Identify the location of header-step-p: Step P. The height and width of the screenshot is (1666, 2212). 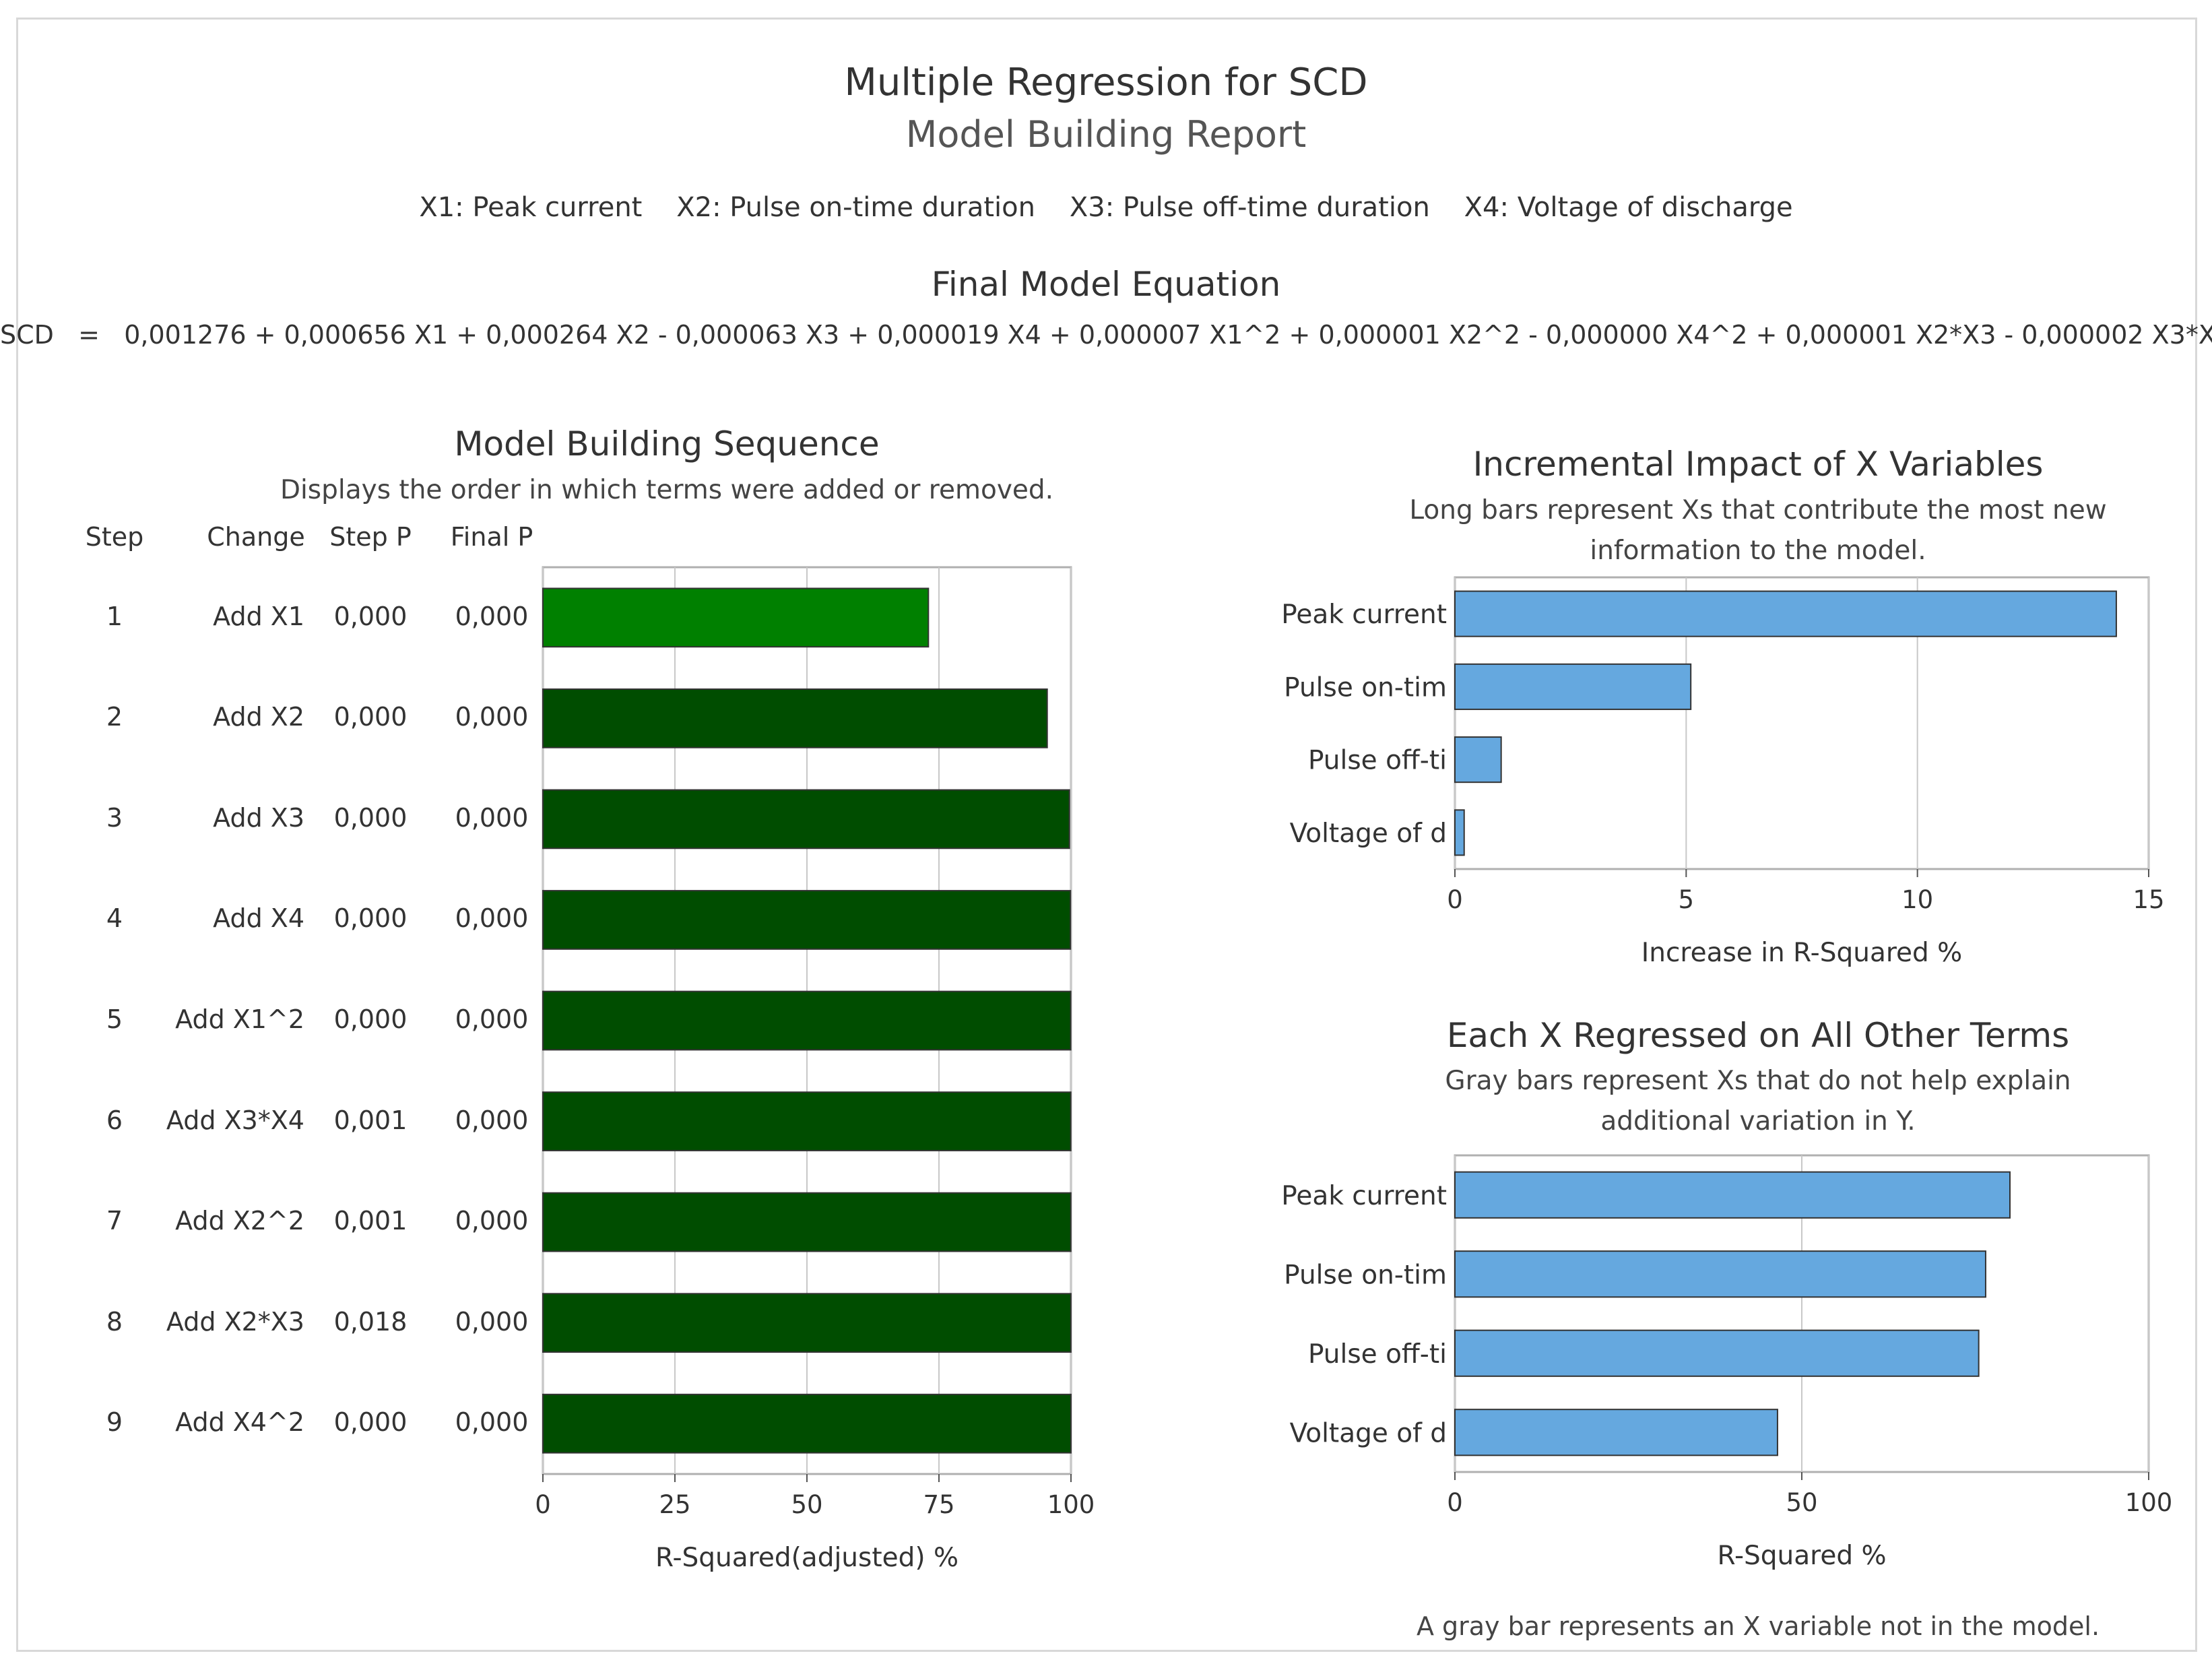
(370, 537).